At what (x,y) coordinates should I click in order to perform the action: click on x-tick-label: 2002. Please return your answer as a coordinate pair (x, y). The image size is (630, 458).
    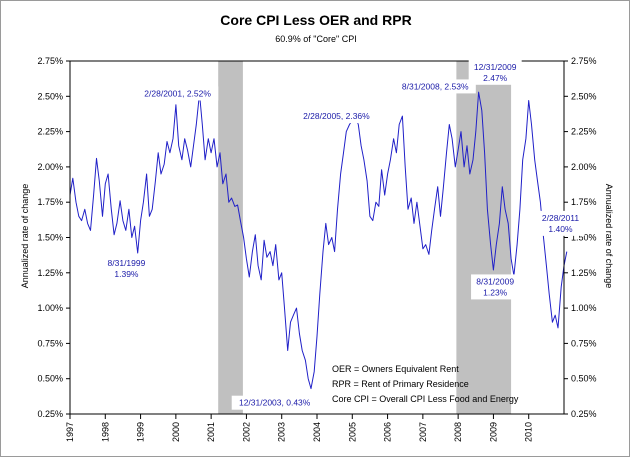
    Looking at the image, I should click on (246, 432).